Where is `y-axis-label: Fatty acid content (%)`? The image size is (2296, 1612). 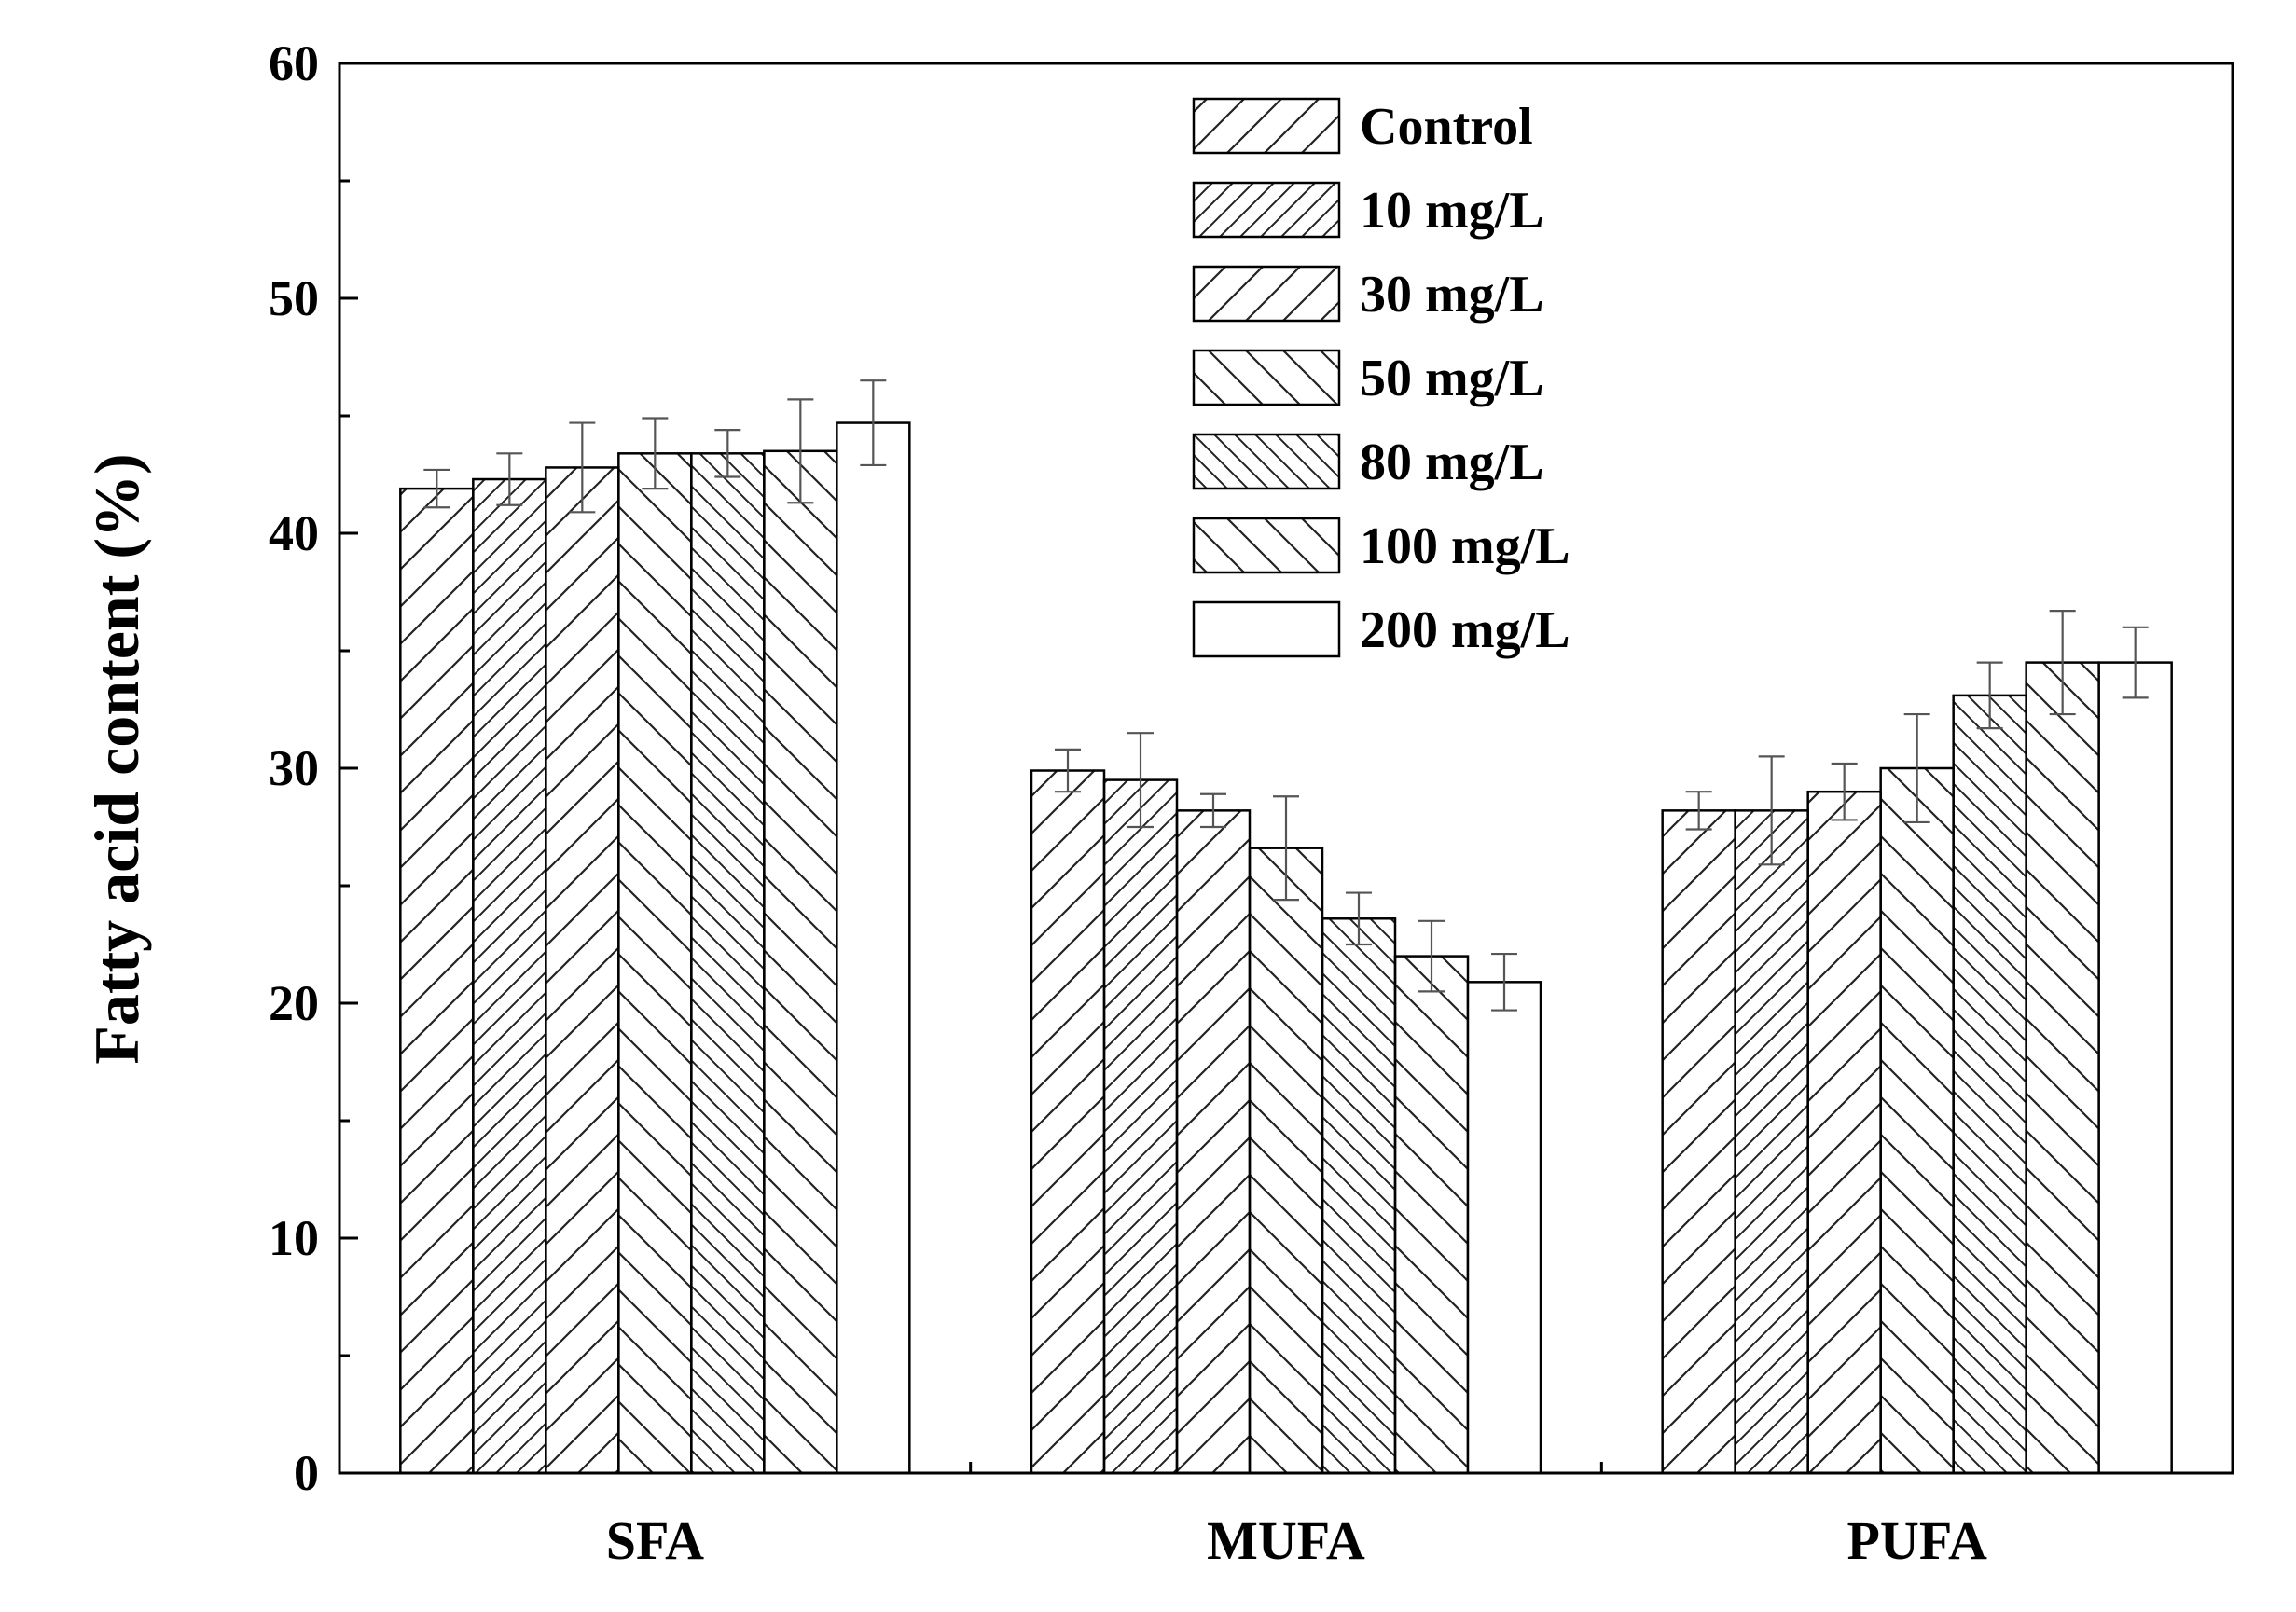
y-axis-label: Fatty acid content (%) is located at coordinates (116, 758).